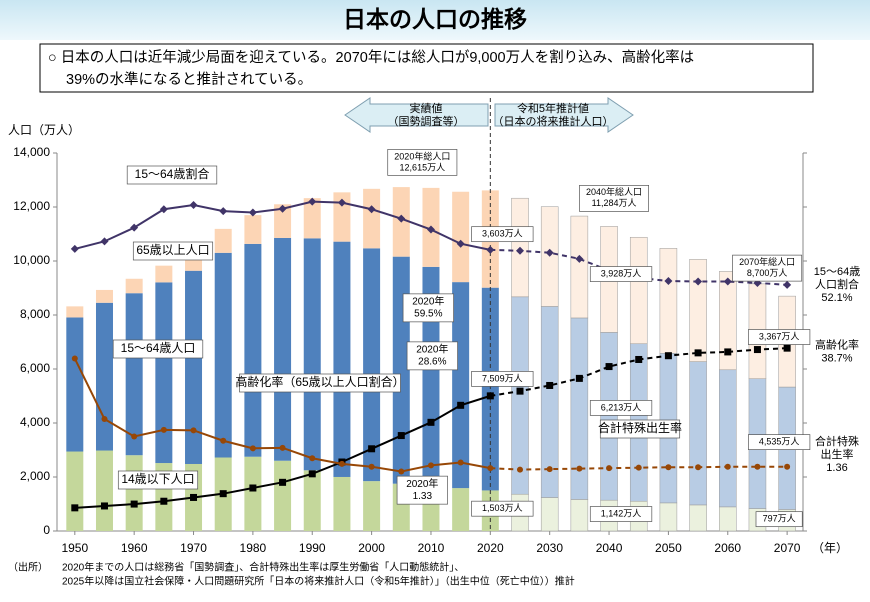  Describe the element at coordinates (609, 548) in the screenshot. I see `x-tick-label: 2040` at that location.